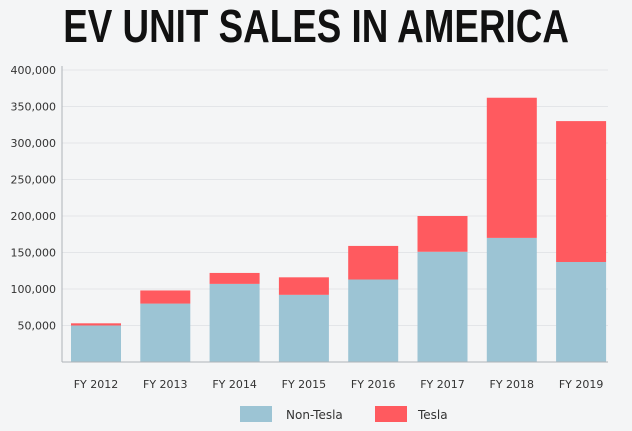 Image resolution: width=632 pixels, height=431 pixels. Describe the element at coordinates (314, 415) in the screenshot. I see `legend-label-non-tesla: Non-Tesla` at that location.